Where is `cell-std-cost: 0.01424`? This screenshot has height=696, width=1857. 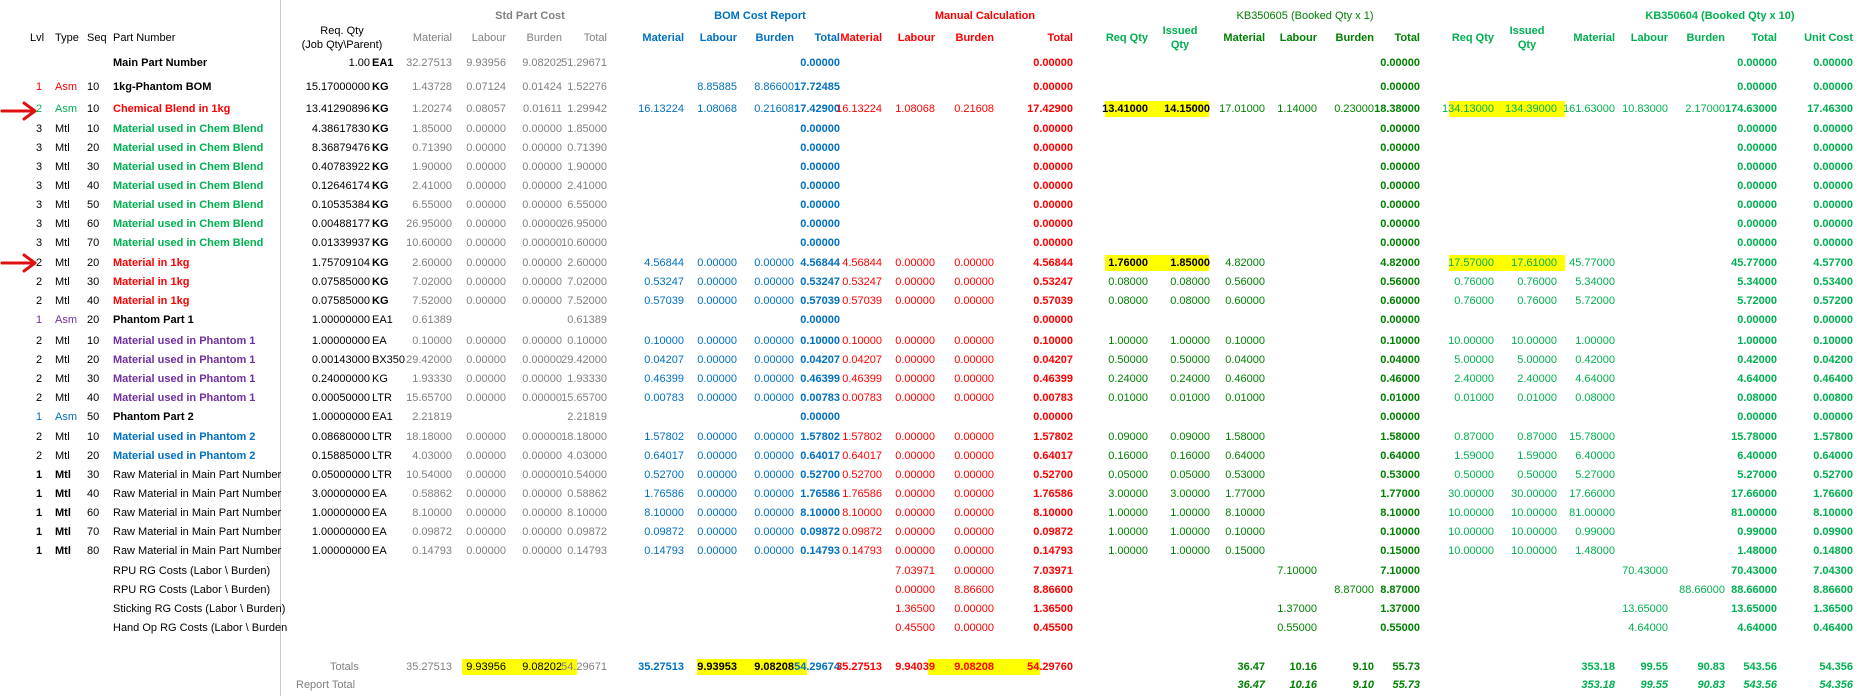
cell-std-cost: 0.01424 is located at coordinates (542, 87).